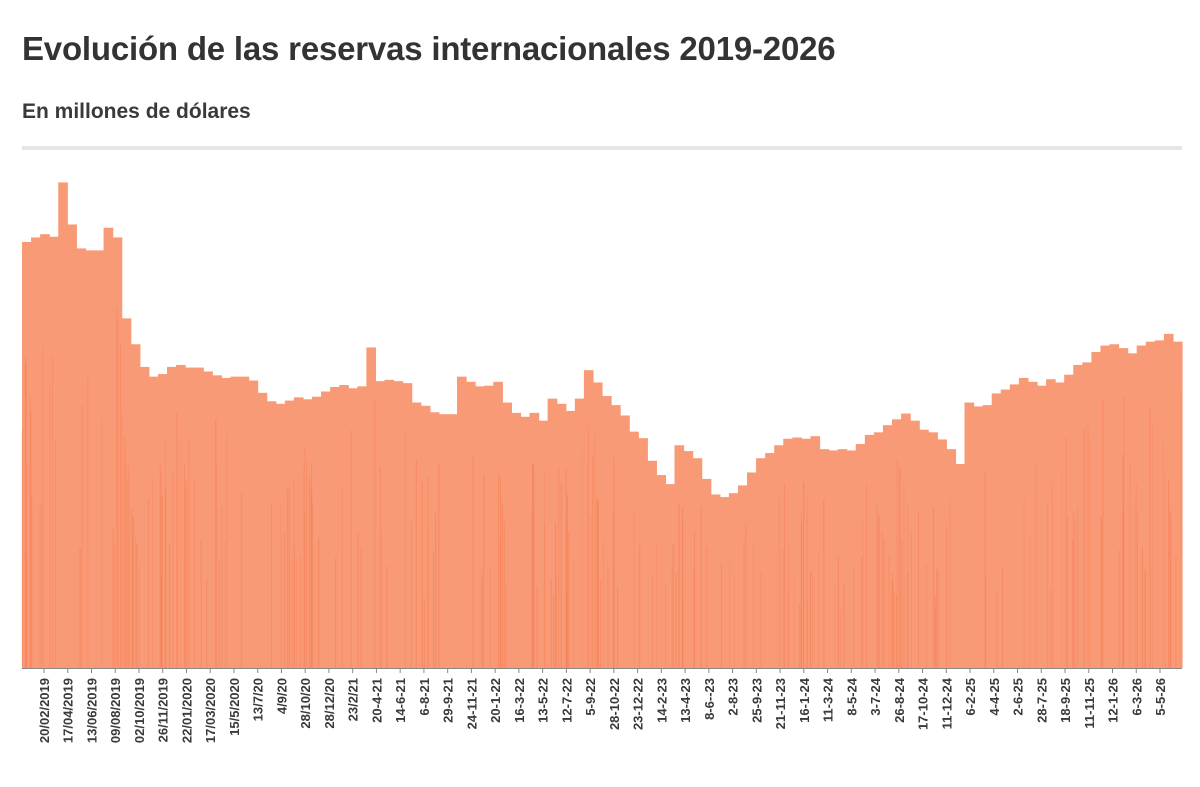 This screenshot has width=1200, height=787. What do you see at coordinates (115, 710) in the screenshot?
I see `x-tick-label: 09/08/2019` at bounding box center [115, 710].